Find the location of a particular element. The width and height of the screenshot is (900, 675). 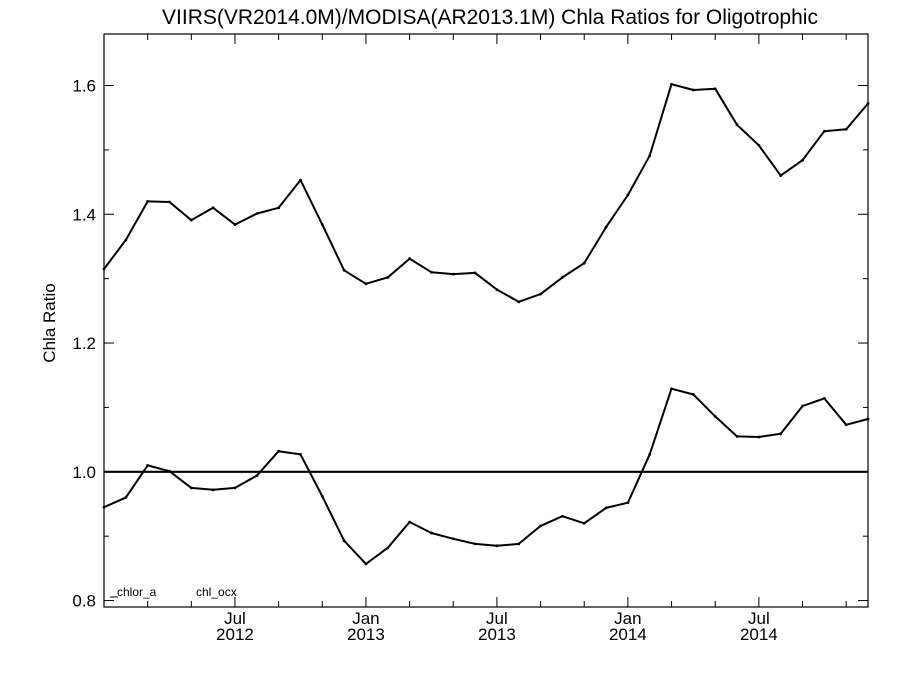

legend-label-chlor_a: chlor_a is located at coordinates (137, 592).